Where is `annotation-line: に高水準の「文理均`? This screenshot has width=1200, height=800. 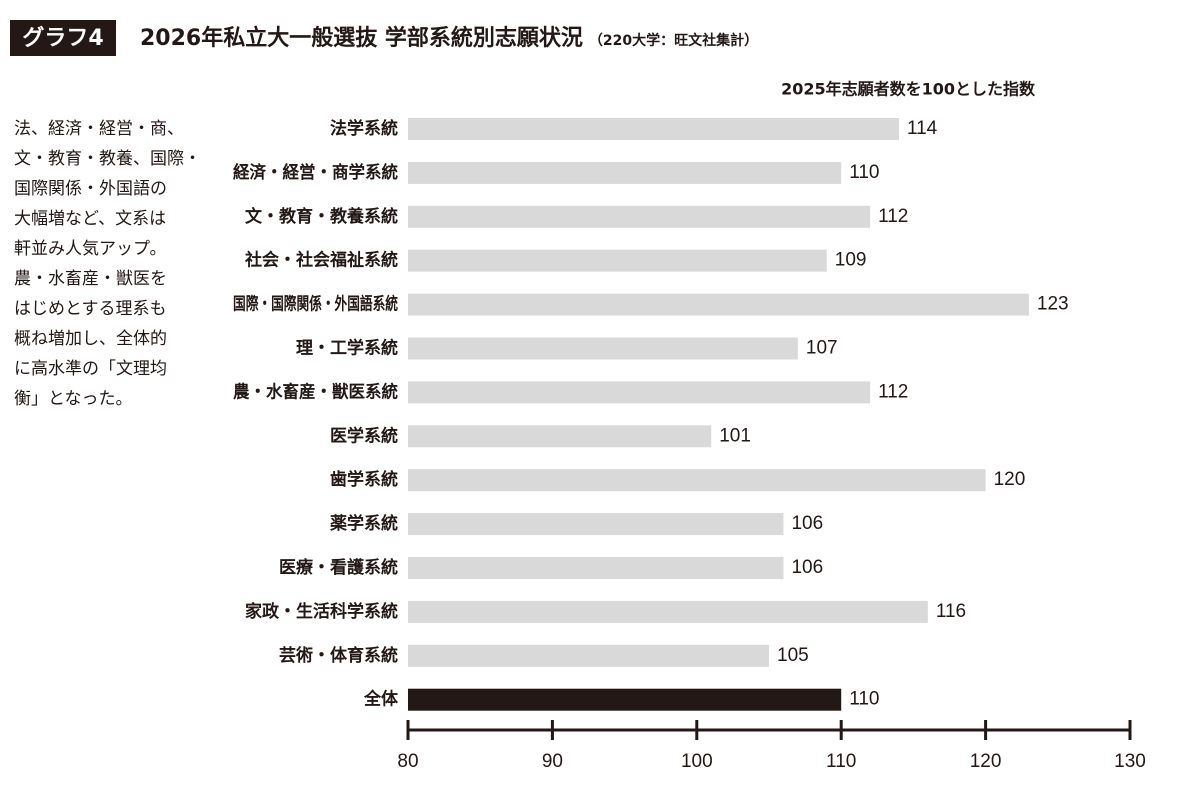
annotation-line: に高水準の「文理均 is located at coordinates (90, 369).